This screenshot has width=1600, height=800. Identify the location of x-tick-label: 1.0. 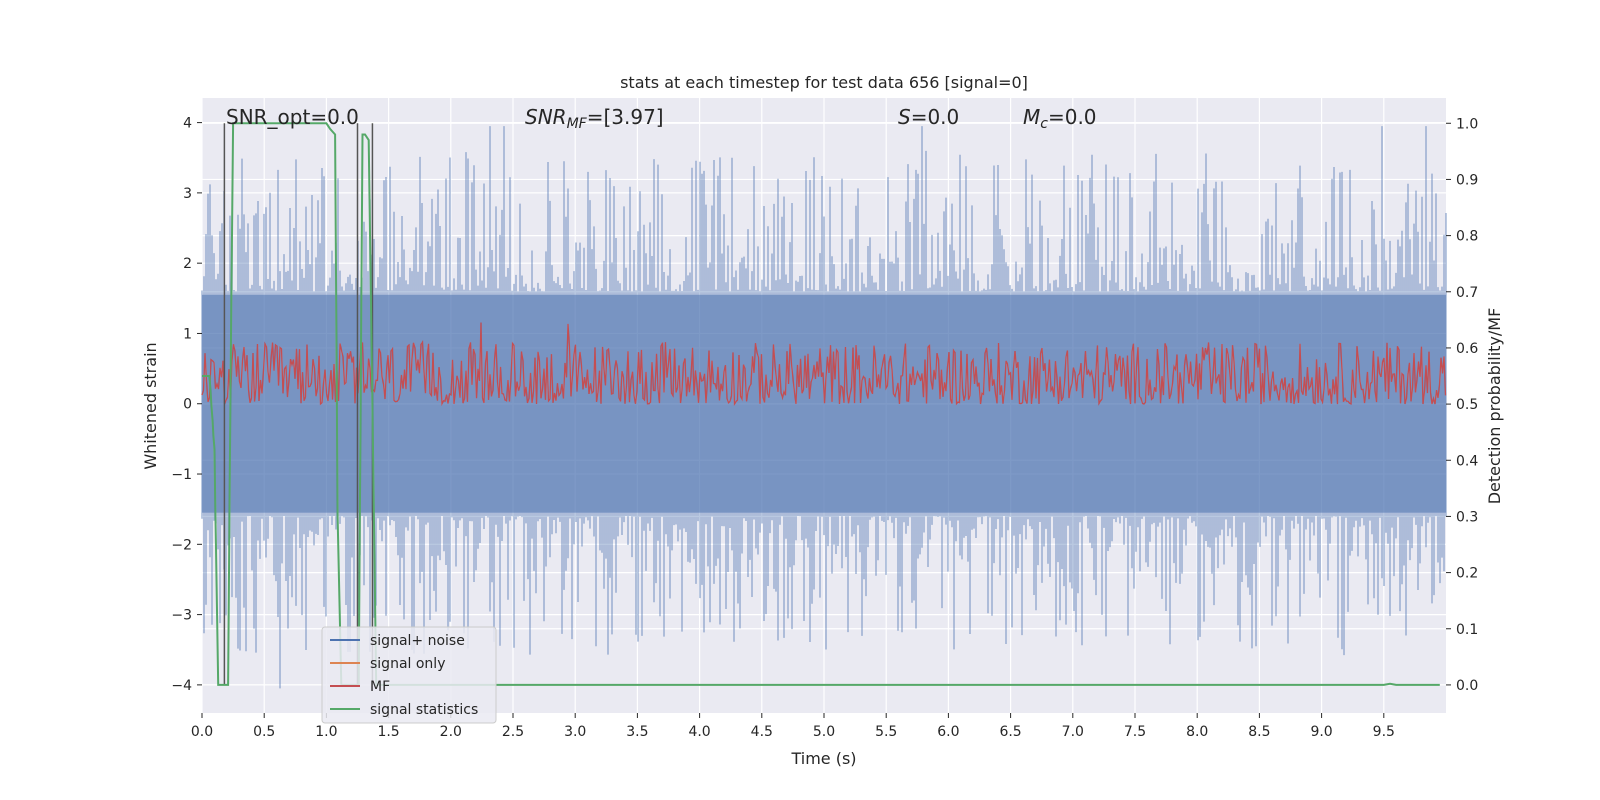
(326, 732).